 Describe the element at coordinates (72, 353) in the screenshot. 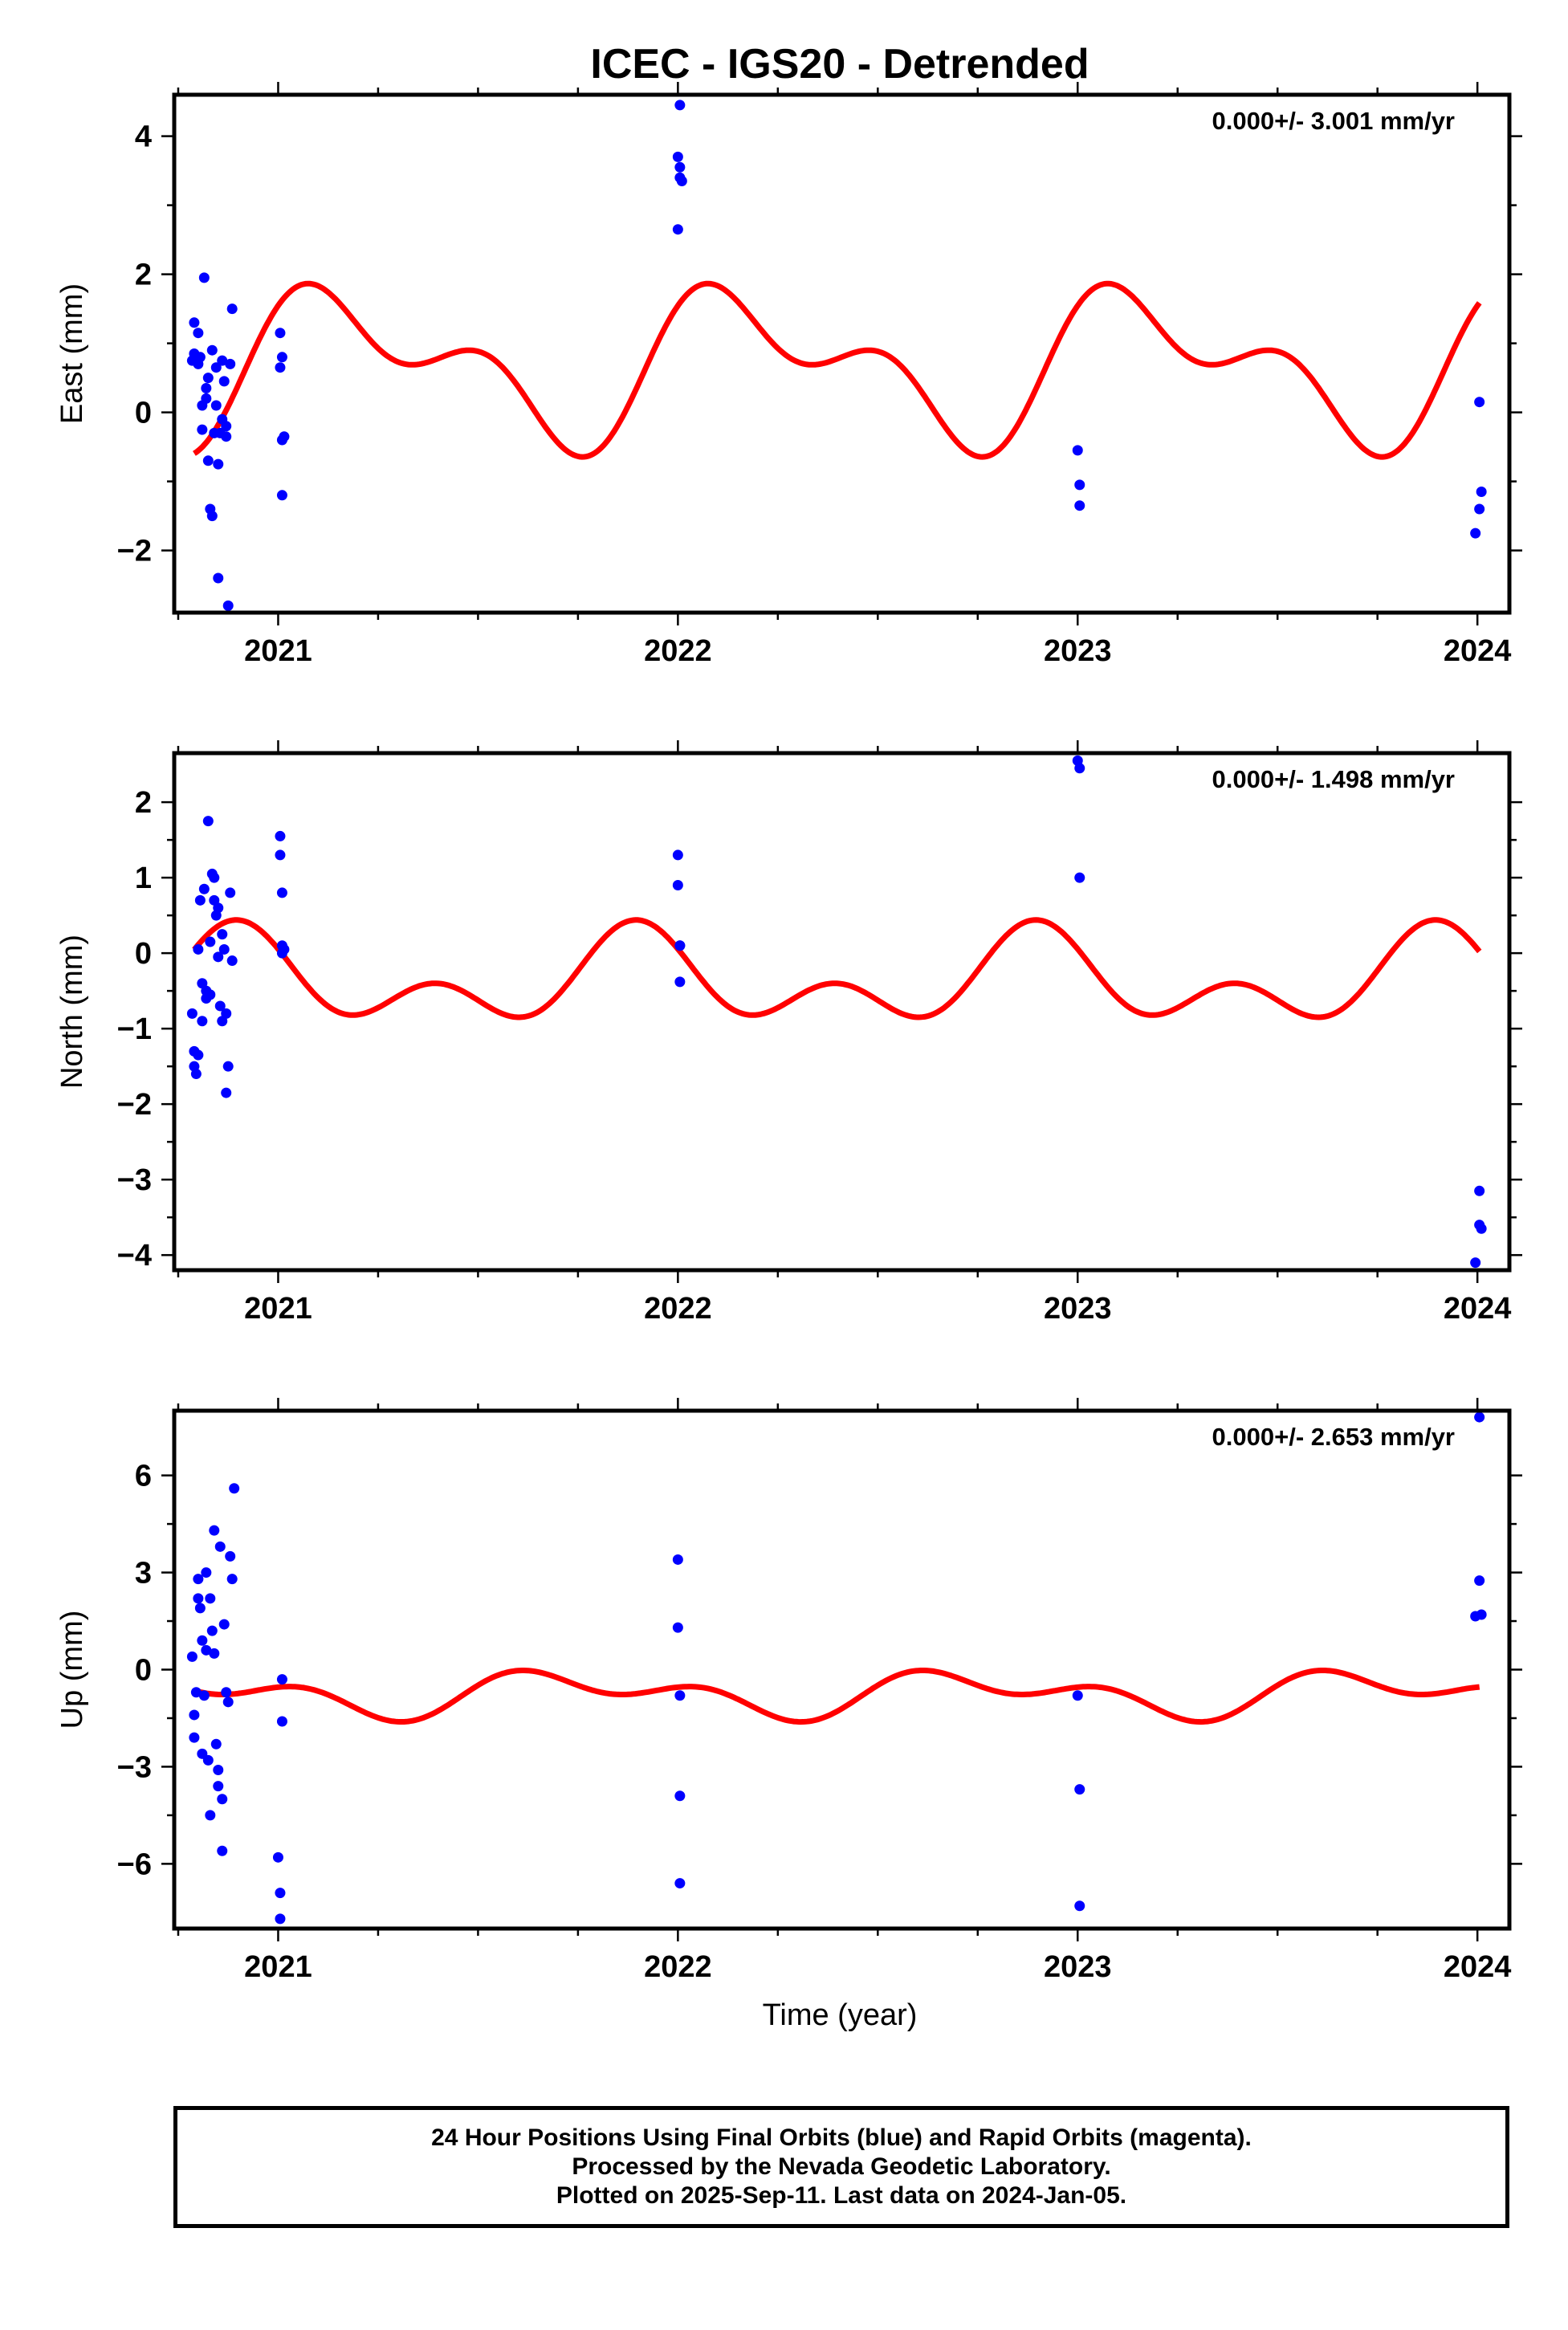

I see `y-axis-label: East (mm)` at that location.